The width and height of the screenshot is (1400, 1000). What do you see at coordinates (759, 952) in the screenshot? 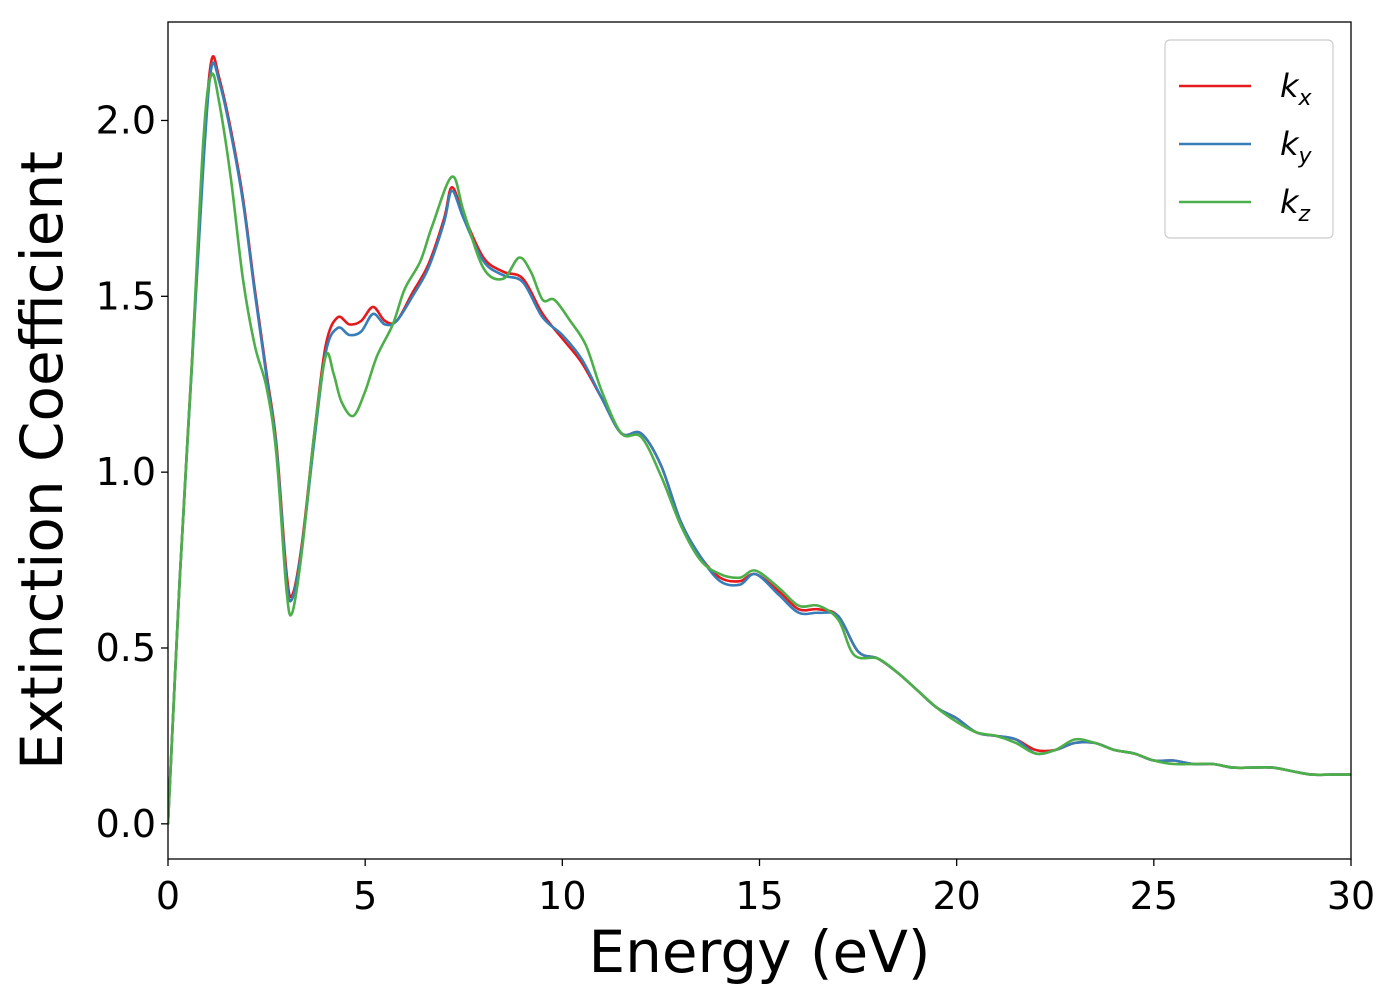
I see `x-axis-title: Energy (eV)` at bounding box center [759, 952].